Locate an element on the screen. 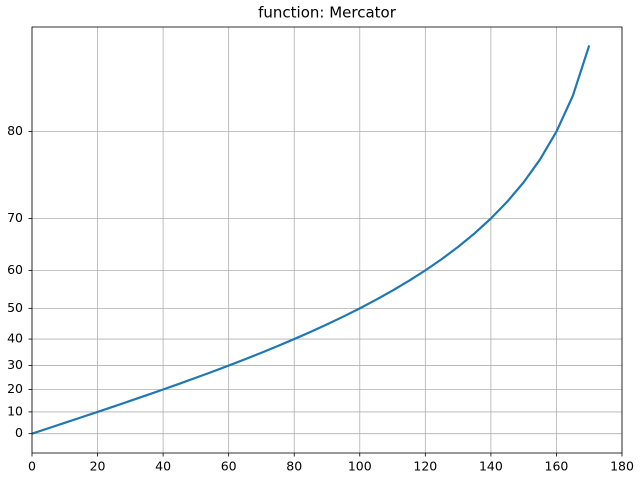 Image resolution: width=640 pixels, height=480 pixels. y-tick-label: 50 is located at coordinates (15, 307).